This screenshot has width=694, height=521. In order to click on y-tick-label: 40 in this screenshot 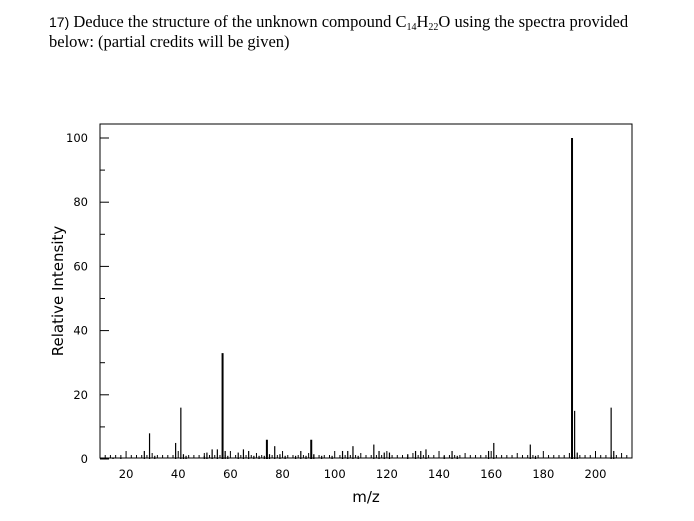, I will do `click(80, 331)`.